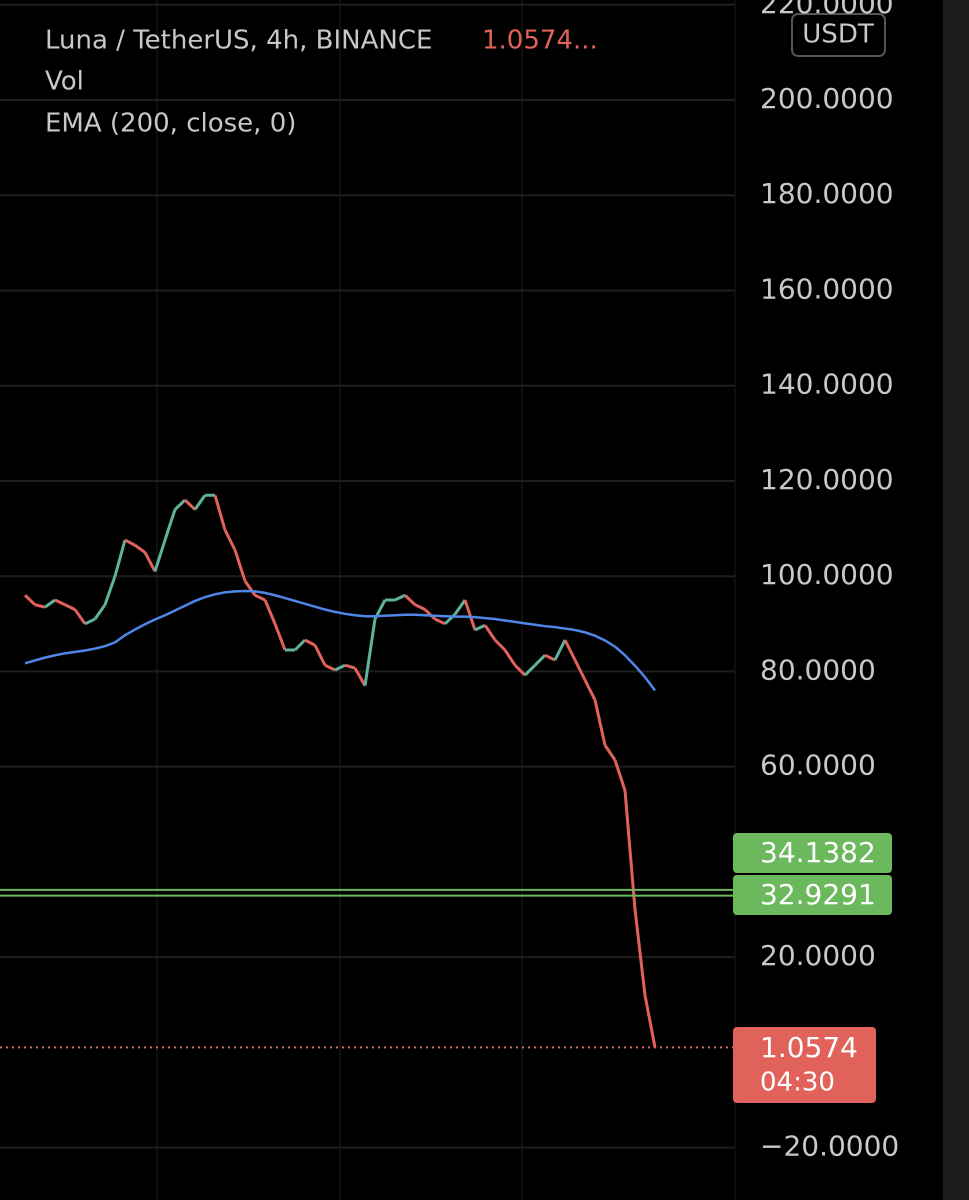 The image size is (969, 1200). What do you see at coordinates (956, 600) in the screenshot?
I see `right-edge` at bounding box center [956, 600].